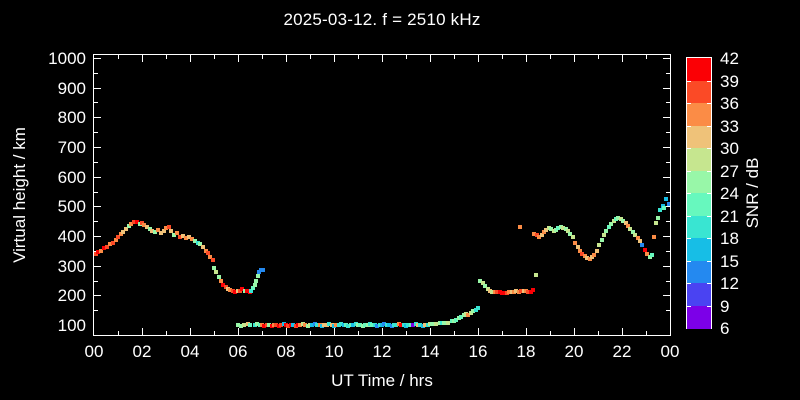  Describe the element at coordinates (71, 177) in the screenshot. I see `y-tick-label: 600` at that location.